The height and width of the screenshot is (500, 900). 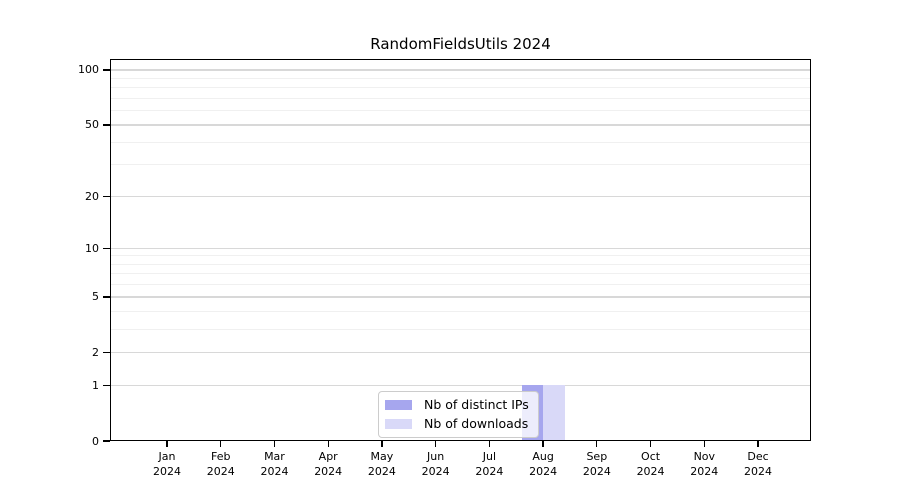 I want to click on x-tick-label-month: Oct, so click(x=651, y=456).